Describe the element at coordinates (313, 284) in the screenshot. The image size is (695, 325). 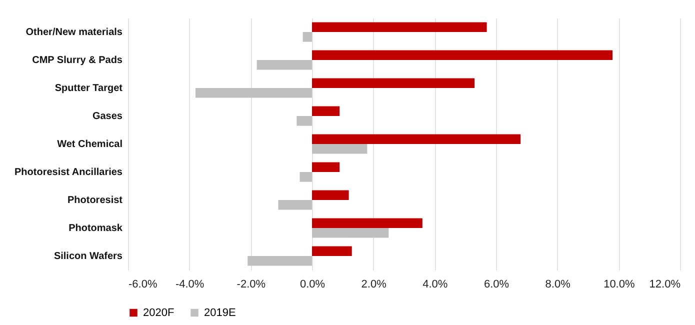
I see `x-tick-label: 0.0%` at that location.